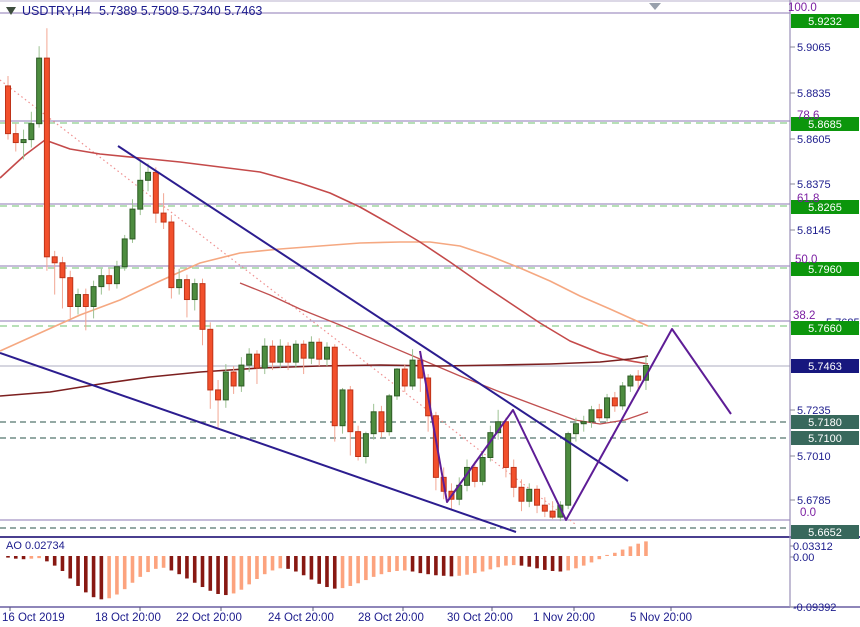 Image resolution: width=860 pixels, height=627 pixels. What do you see at coordinates (324, 376) in the screenshot?
I see `ma-maroon` at bounding box center [324, 376].